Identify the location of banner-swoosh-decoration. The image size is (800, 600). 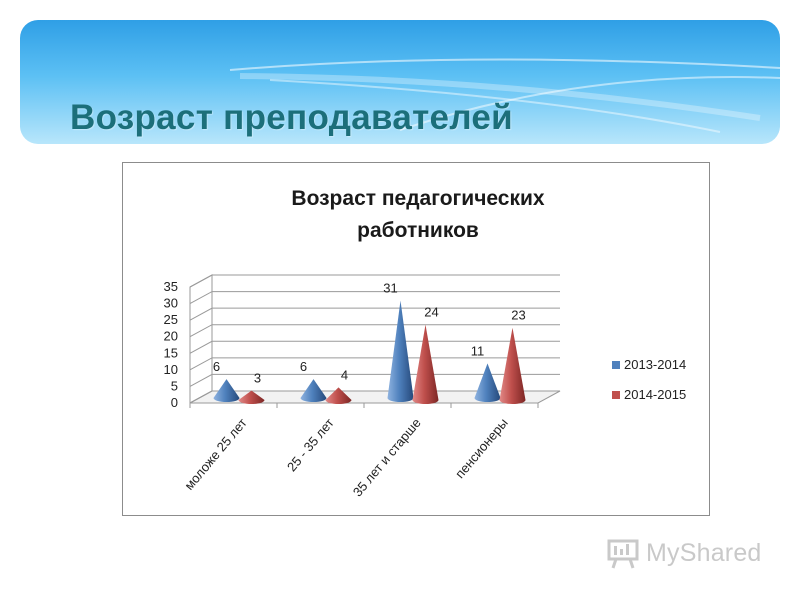
(504, 95).